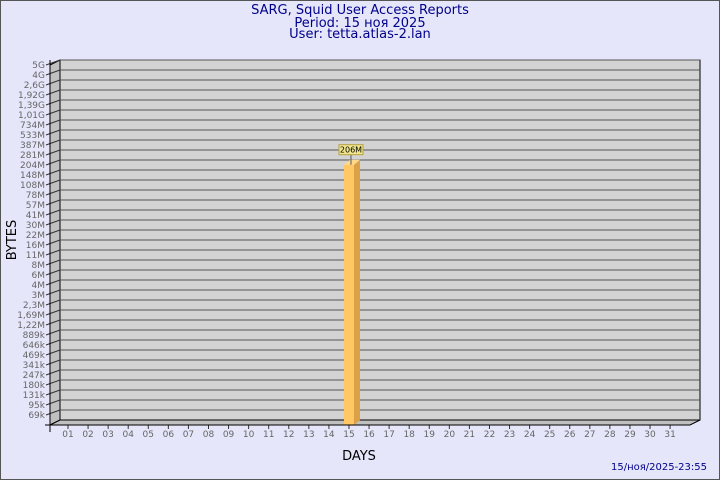  What do you see at coordinates (35, 196) in the screenshot?
I see `y-tick-label: 78M` at bounding box center [35, 196].